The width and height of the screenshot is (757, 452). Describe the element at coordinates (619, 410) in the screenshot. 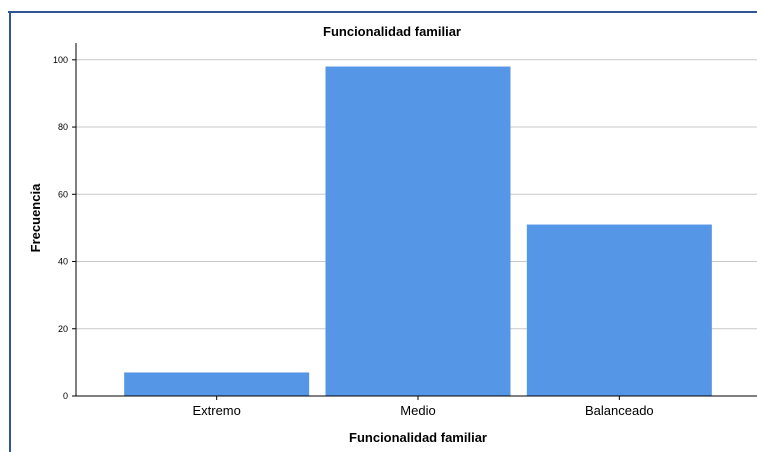

I see `x-tick-label-balanceado: Balanceado` at that location.